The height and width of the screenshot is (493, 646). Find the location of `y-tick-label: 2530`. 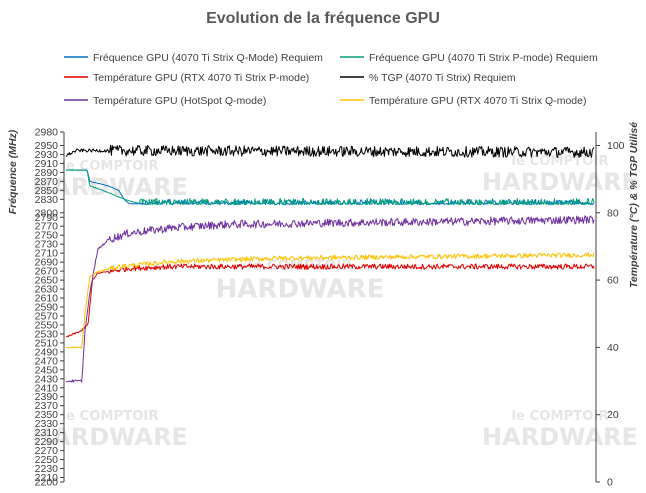

y-tick-label: 2530 is located at coordinates (47, 334).